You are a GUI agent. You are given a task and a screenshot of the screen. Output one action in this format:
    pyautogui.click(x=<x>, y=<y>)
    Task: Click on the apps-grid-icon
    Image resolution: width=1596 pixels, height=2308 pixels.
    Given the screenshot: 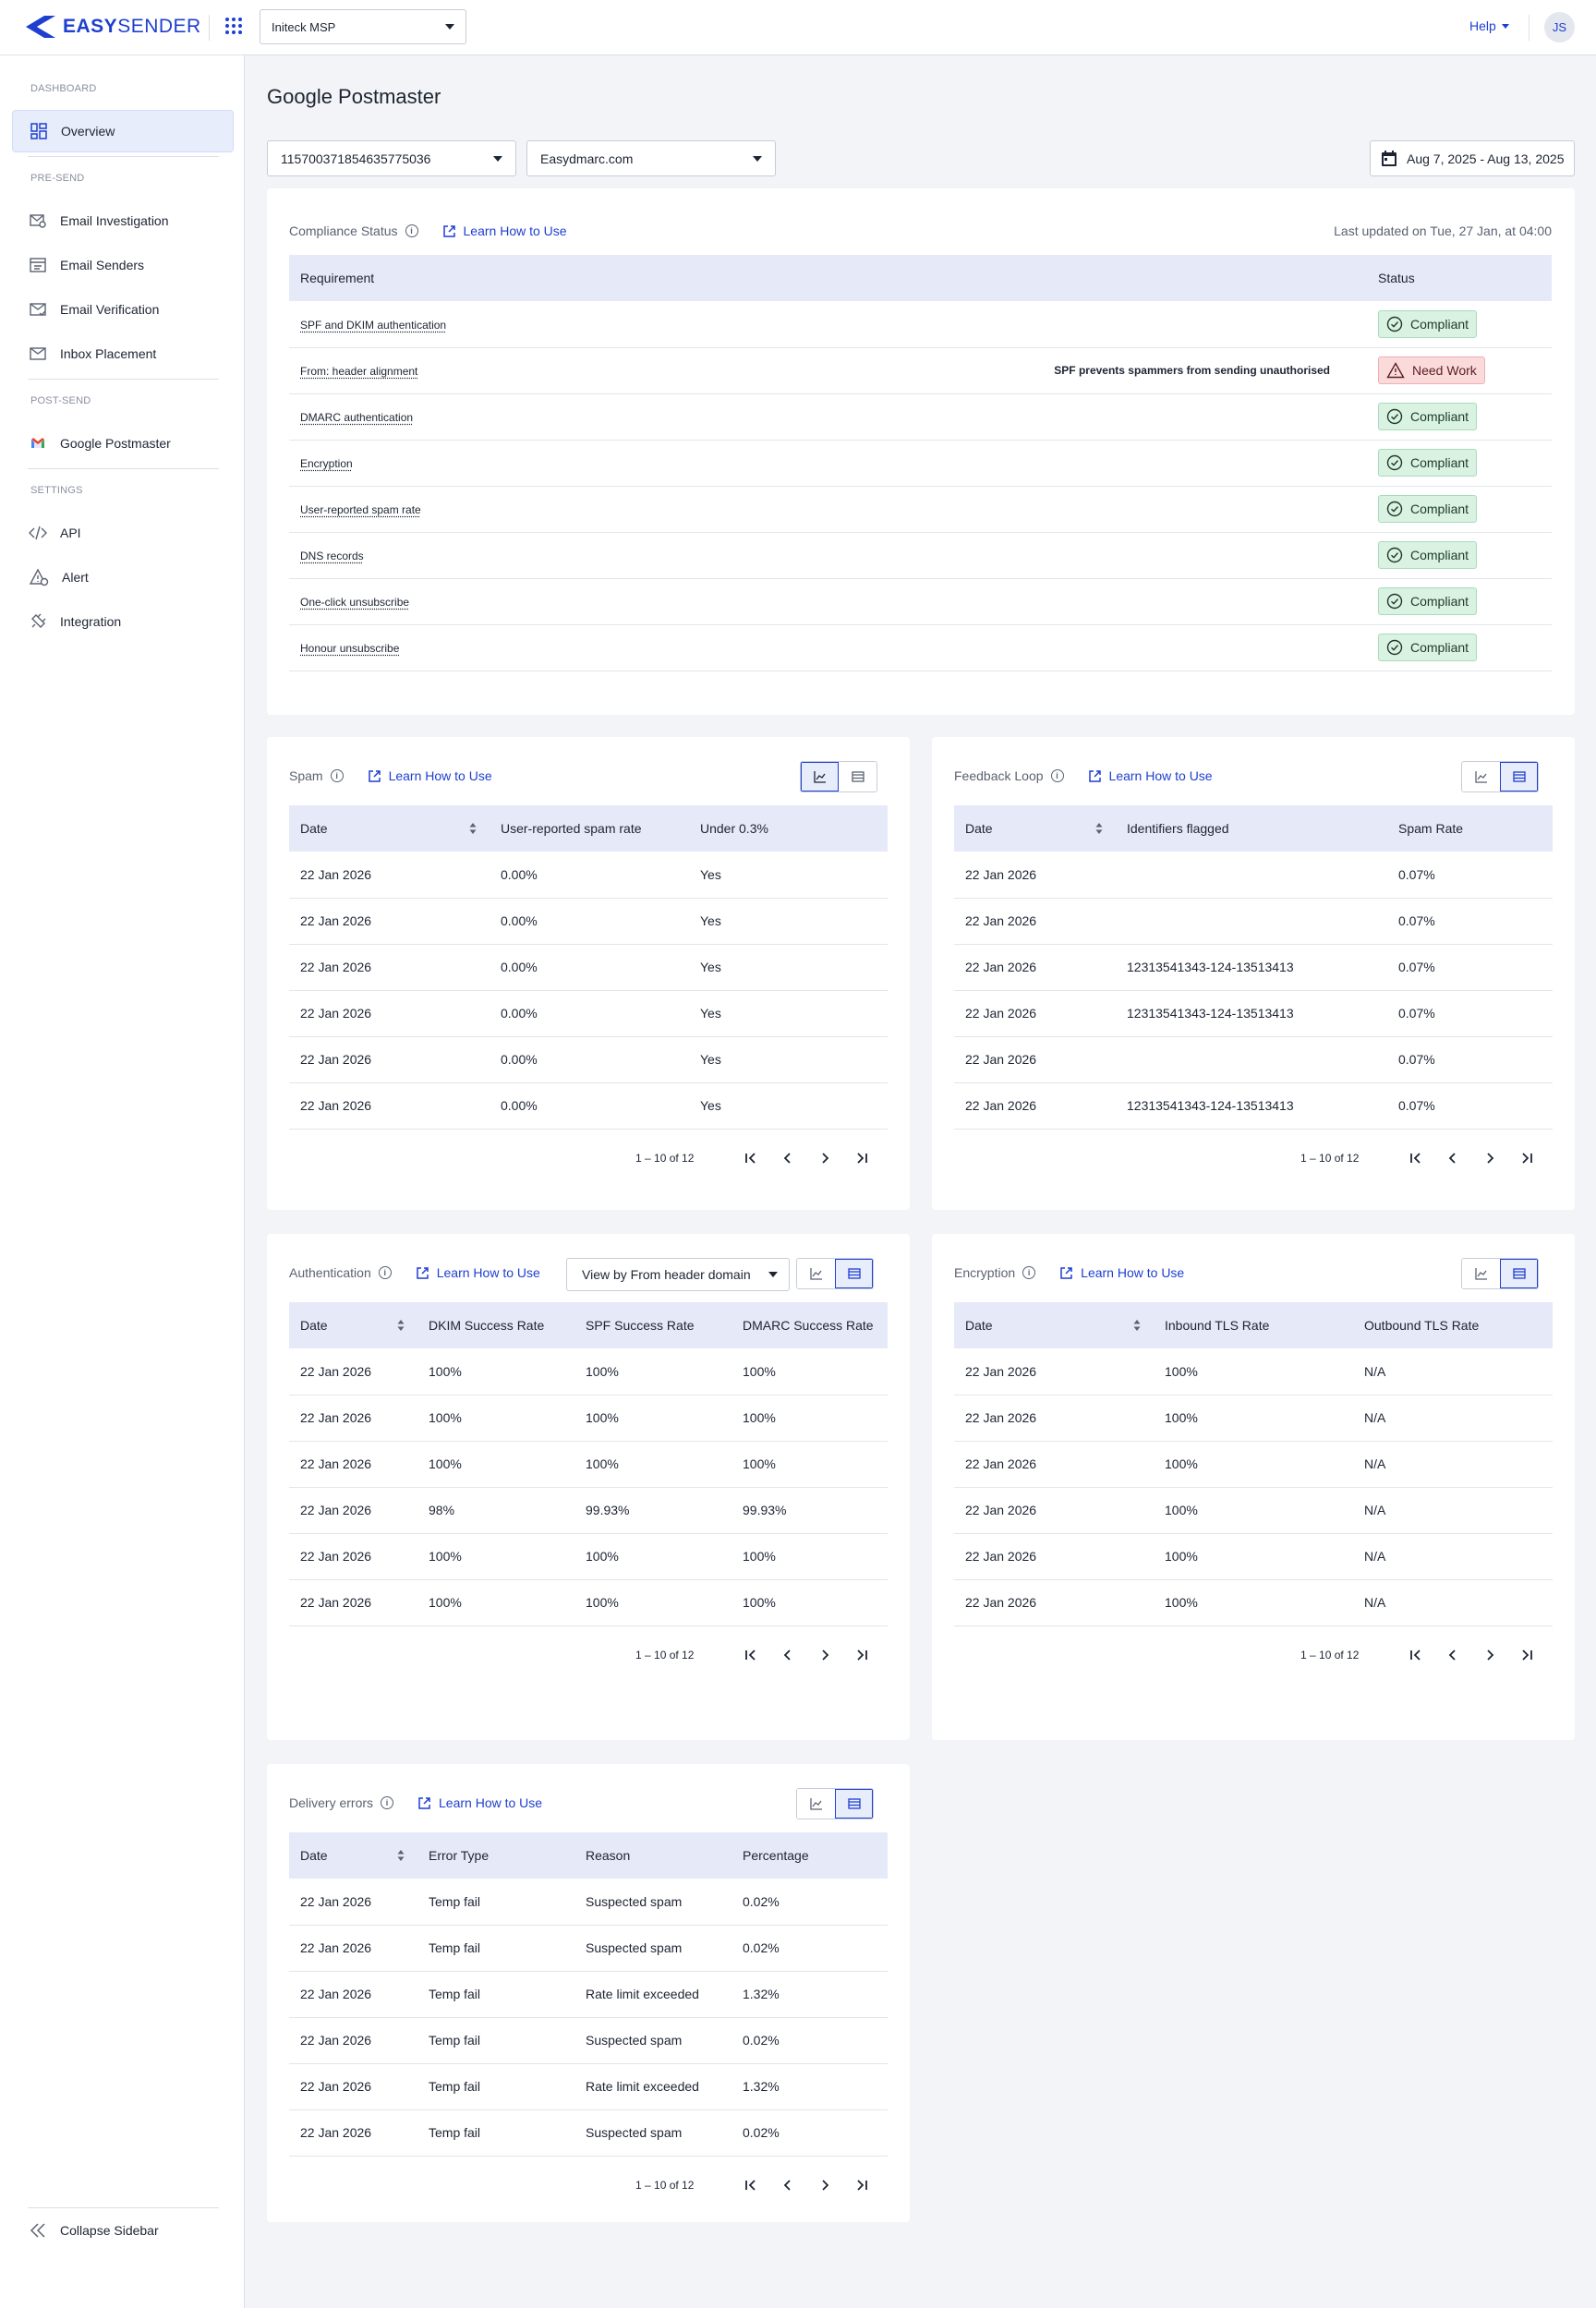 What is the action you would take?
    pyautogui.click(x=233, y=26)
    